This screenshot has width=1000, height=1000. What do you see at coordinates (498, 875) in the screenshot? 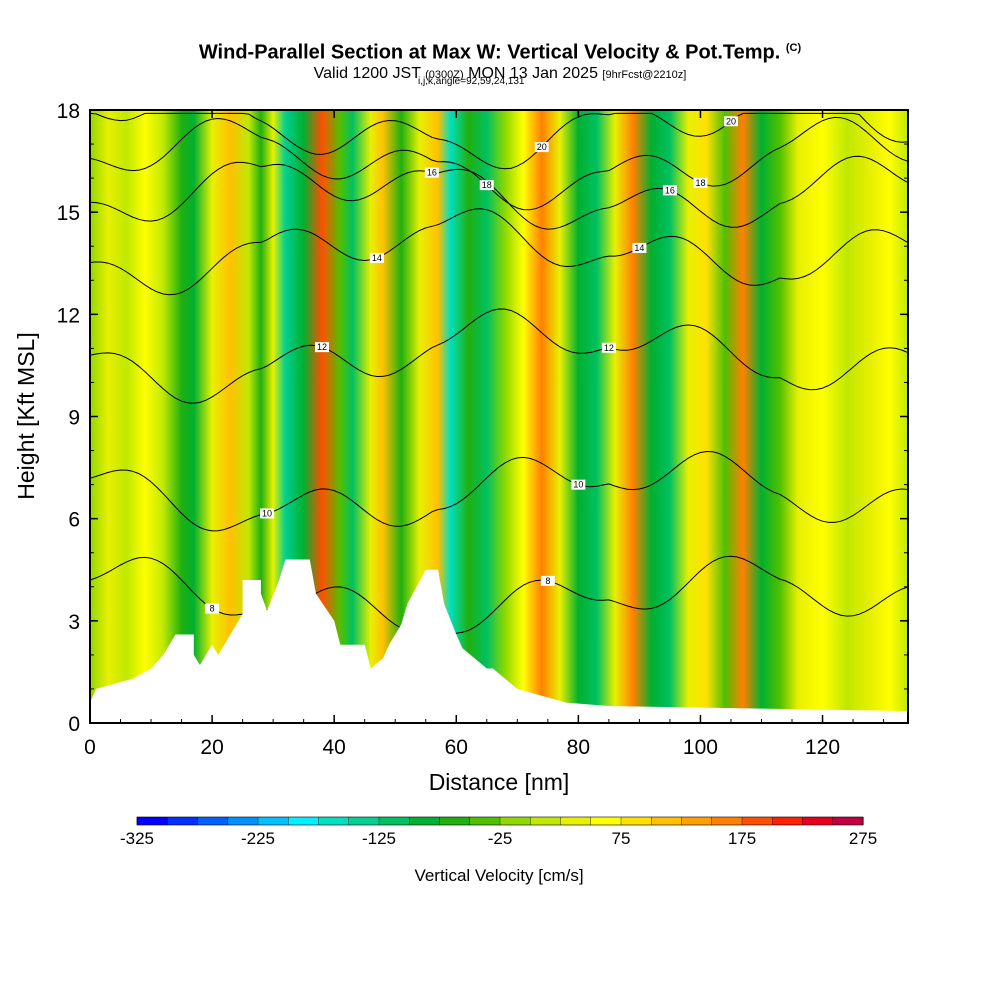
I see `colorbar-title: Vertical Velocity [cm/s]` at bounding box center [498, 875].